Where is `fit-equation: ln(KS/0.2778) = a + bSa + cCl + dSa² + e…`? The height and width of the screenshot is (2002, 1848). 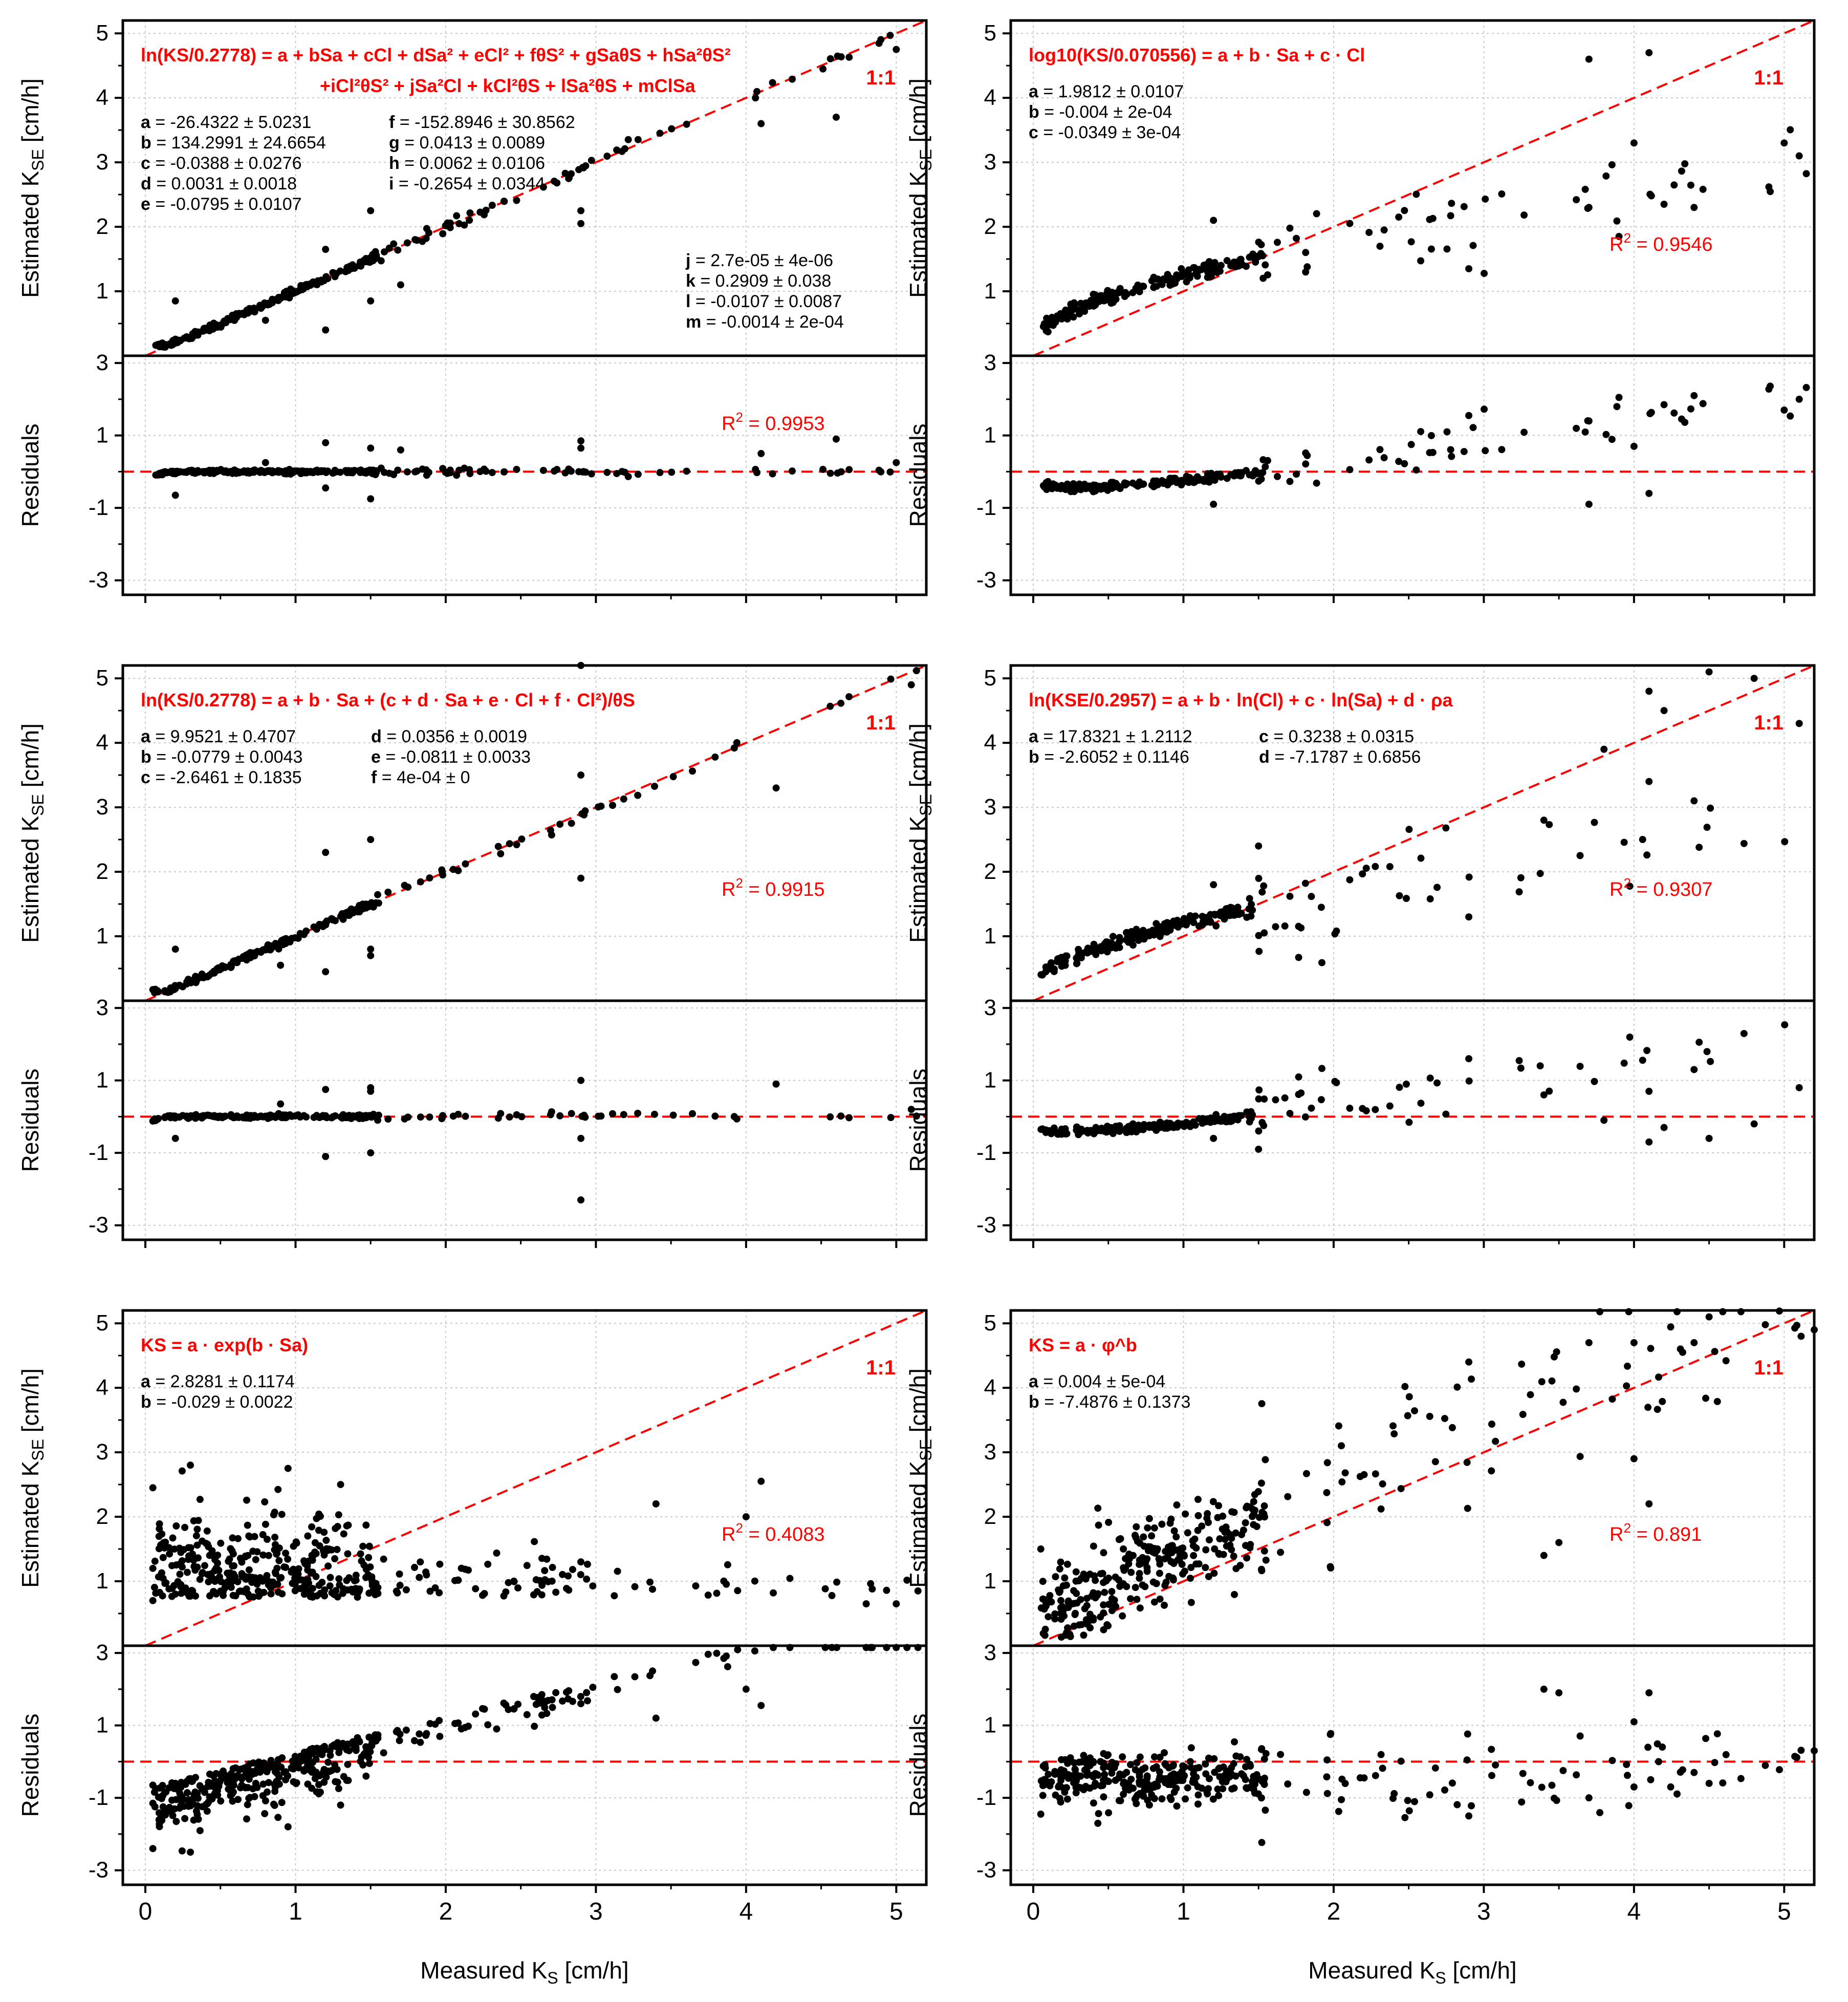 fit-equation: ln(KS/0.2778) = a + bSa + cCl + dSa² + e… is located at coordinates (436, 55).